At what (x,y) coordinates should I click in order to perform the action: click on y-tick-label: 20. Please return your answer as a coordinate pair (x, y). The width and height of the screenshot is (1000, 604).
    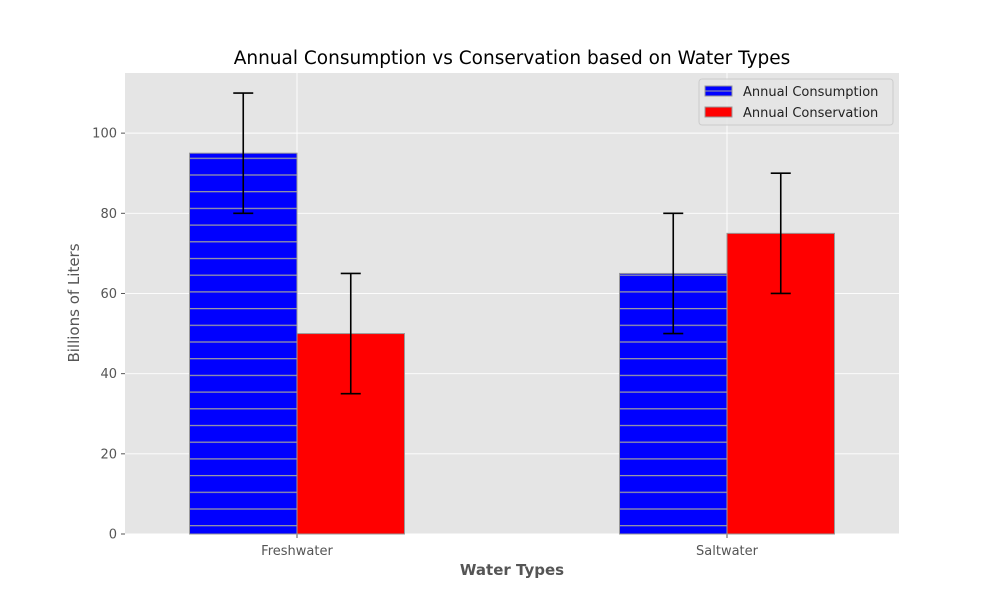
    Looking at the image, I should click on (108, 454).